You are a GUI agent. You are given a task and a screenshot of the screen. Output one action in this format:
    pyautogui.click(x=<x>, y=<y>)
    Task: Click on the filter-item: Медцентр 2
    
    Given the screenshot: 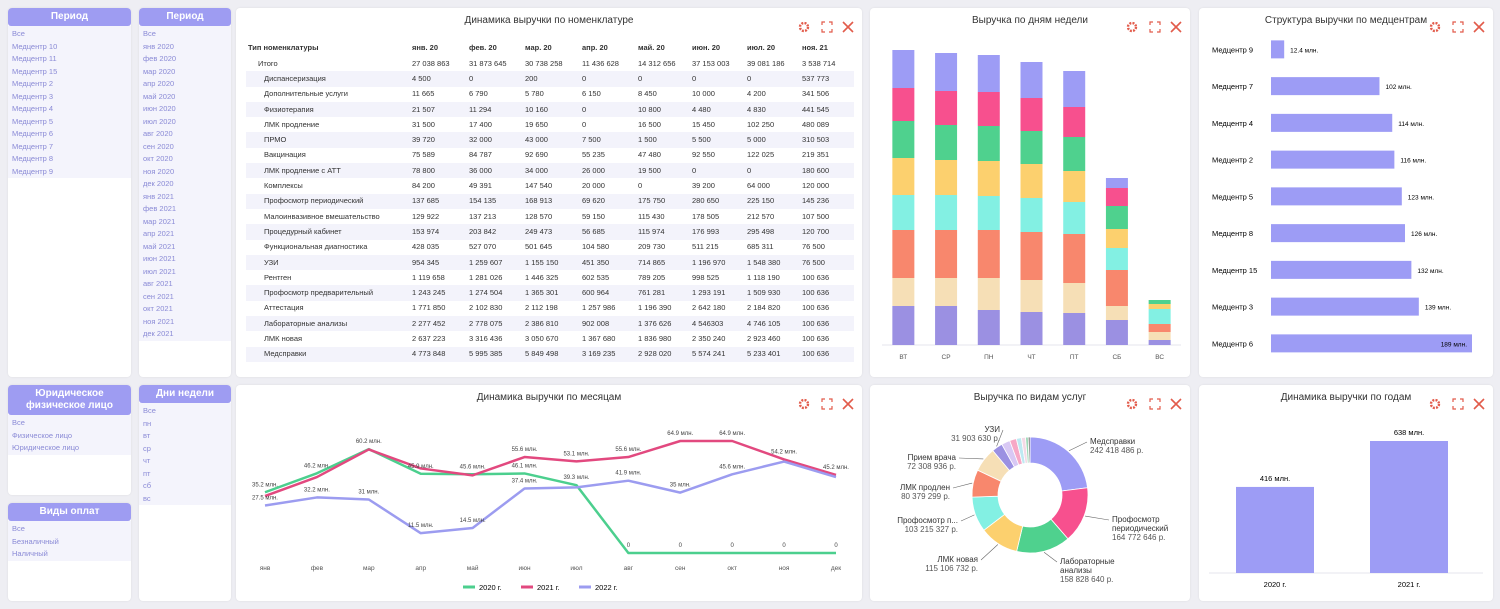 What is the action you would take?
    pyautogui.click(x=33, y=83)
    